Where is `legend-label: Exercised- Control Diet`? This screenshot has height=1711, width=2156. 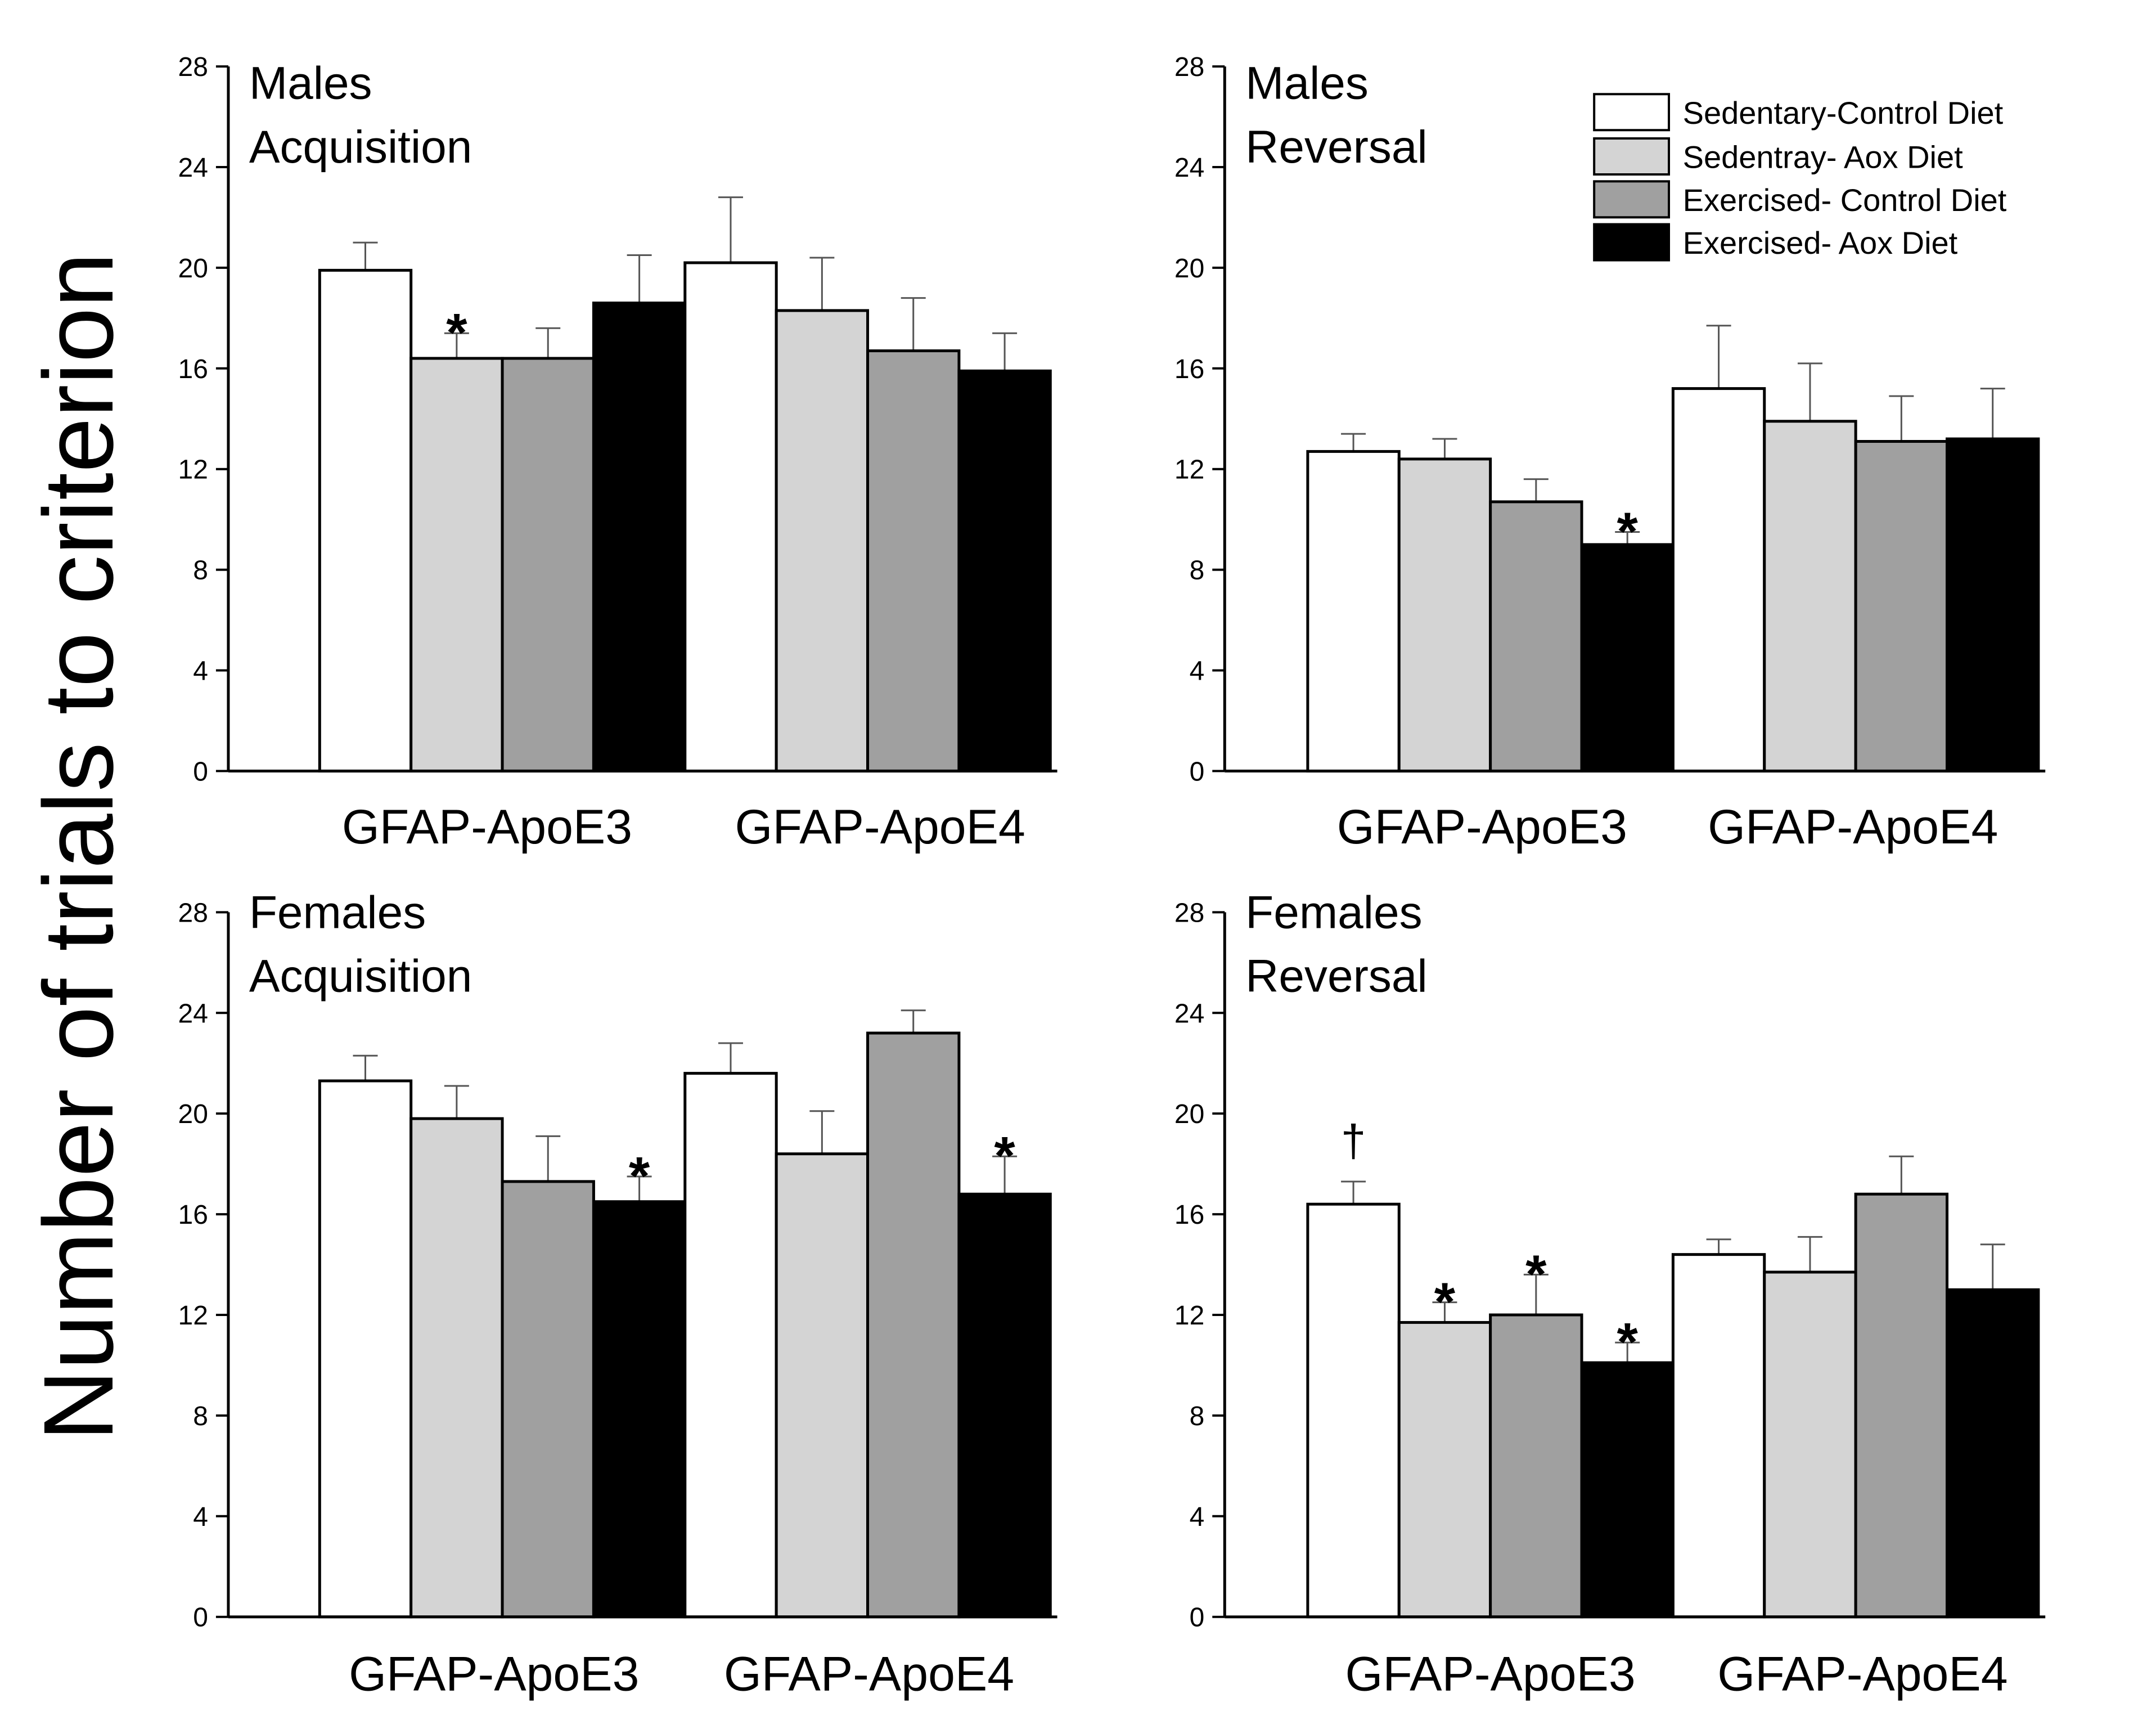 legend-label: Exercised- Control Diet is located at coordinates (1845, 200).